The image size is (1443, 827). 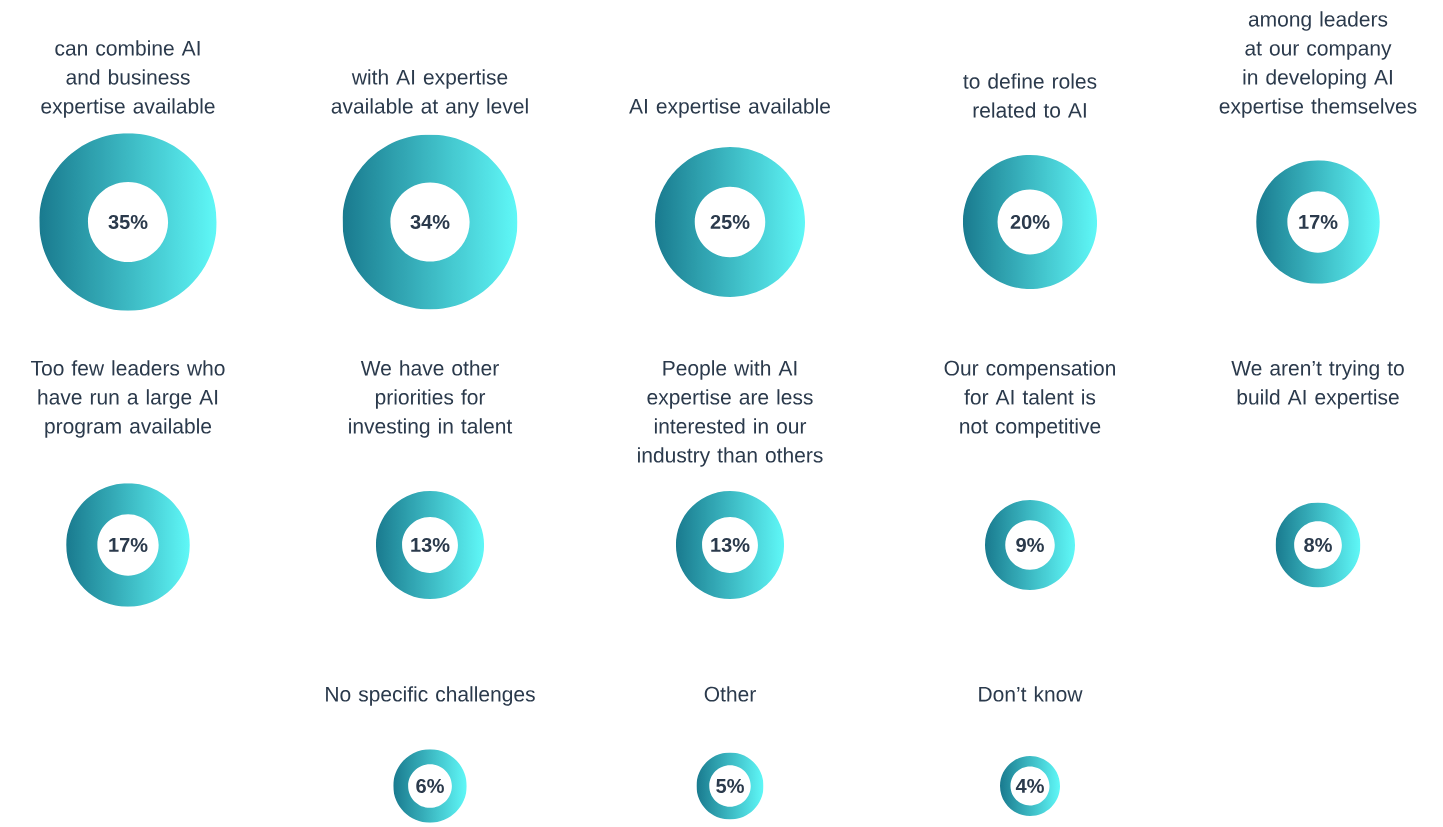 I want to click on category-label: Other, so click(x=730, y=694).